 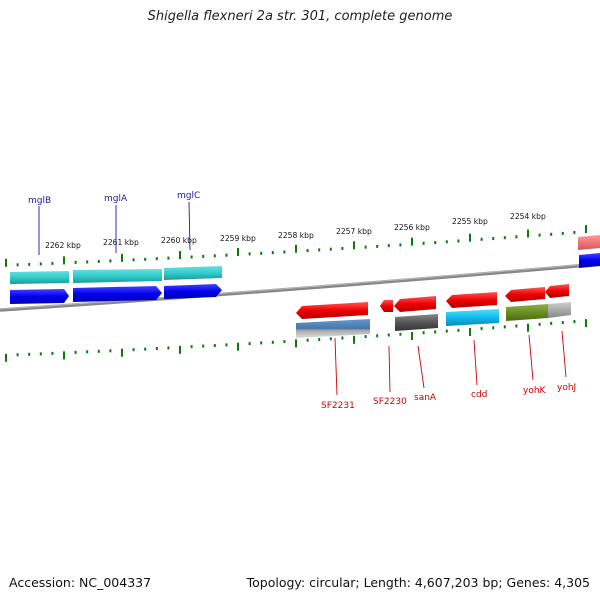 I want to click on cds-arrow-yohK, so click(x=525, y=294).